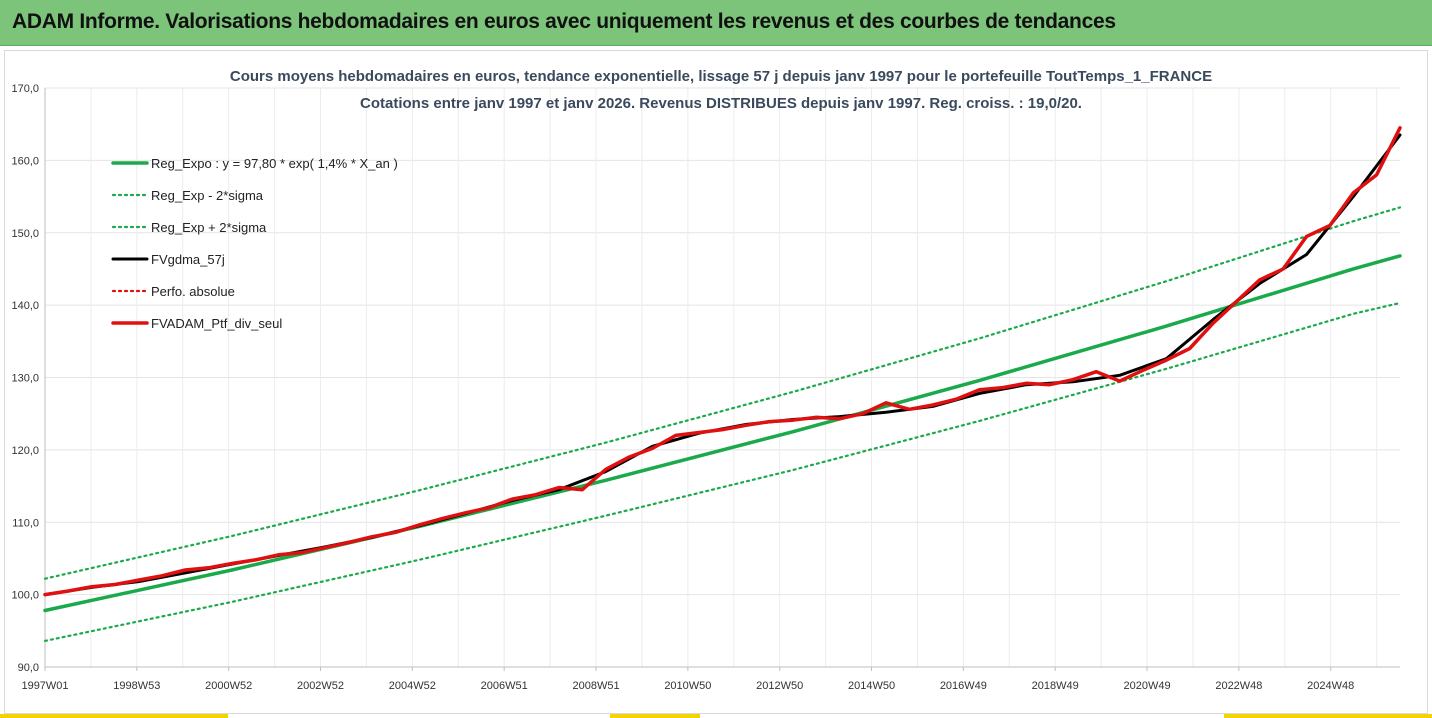 This screenshot has height=718, width=1432. Describe the element at coordinates (779, 686) in the screenshot. I see `x-tick-label: 2012W50` at that location.